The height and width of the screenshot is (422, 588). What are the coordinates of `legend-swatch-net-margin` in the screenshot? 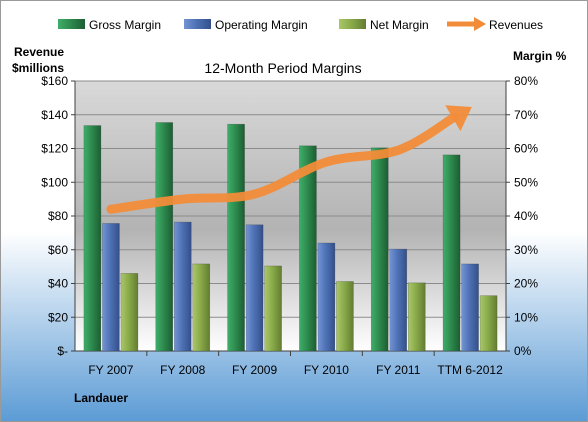 It's located at (352, 24).